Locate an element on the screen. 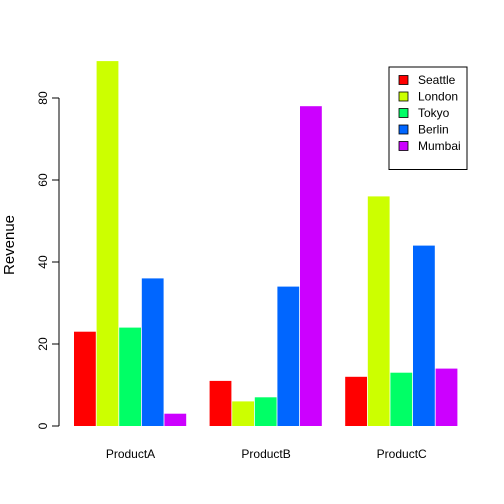  bar-productb-london is located at coordinates (243, 413).